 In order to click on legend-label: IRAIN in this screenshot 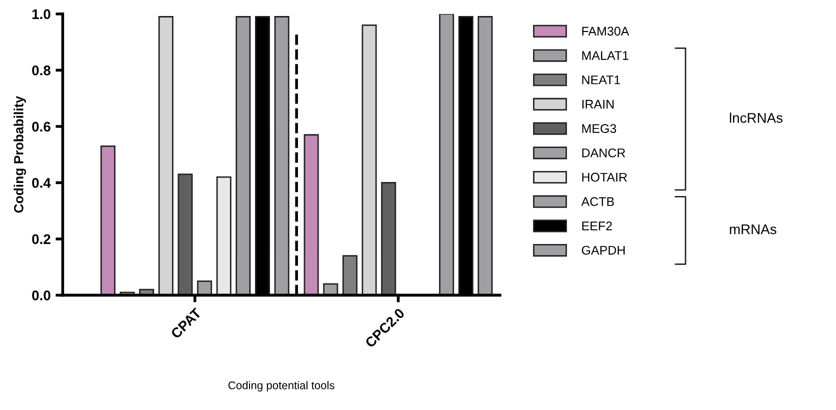, I will do `click(598, 104)`.